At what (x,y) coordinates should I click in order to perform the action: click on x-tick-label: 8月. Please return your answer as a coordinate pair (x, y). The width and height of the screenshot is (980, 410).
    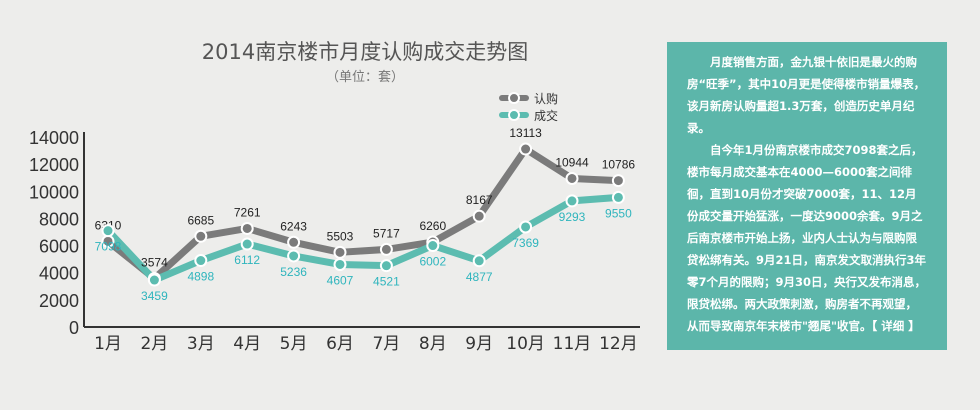
    Looking at the image, I should click on (433, 344).